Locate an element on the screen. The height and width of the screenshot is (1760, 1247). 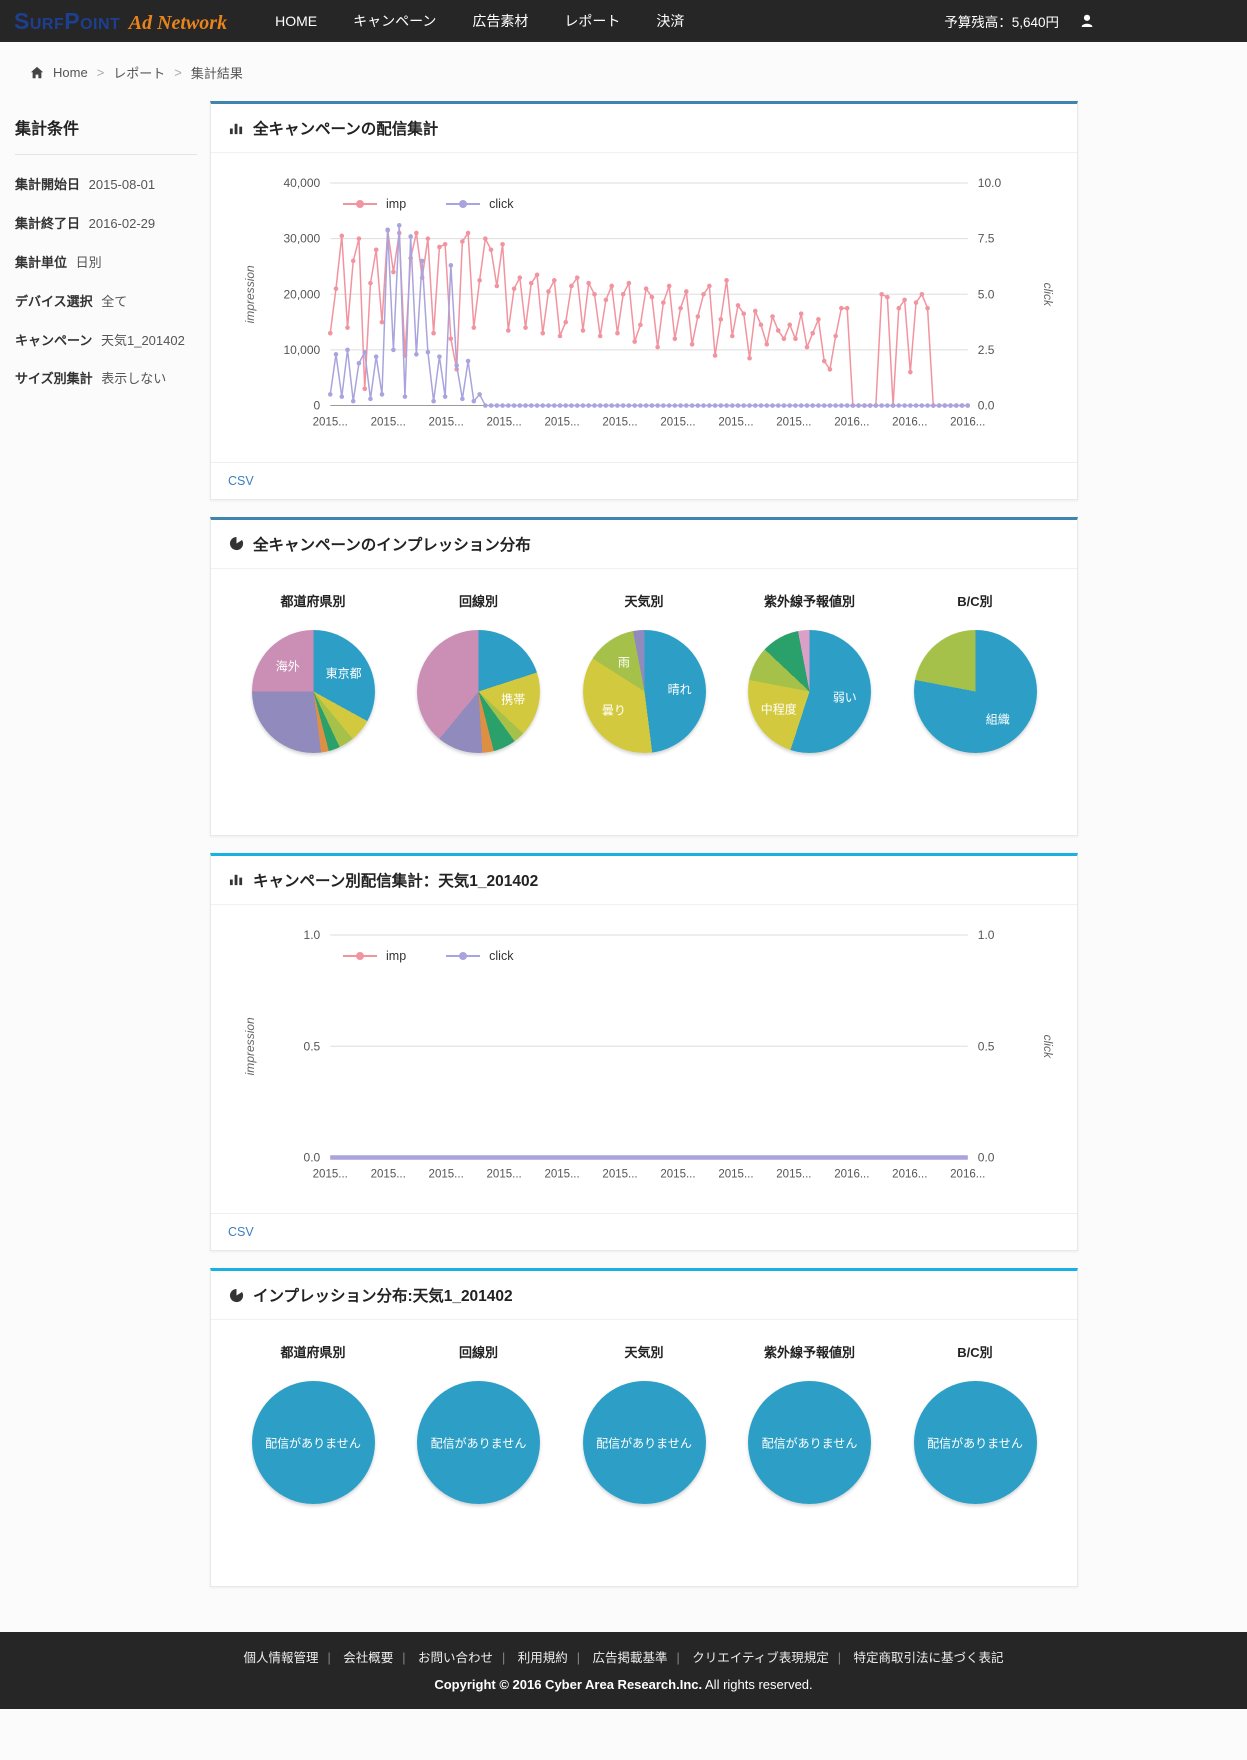
pie-slice-label: 東京都 is located at coordinates (343, 673).